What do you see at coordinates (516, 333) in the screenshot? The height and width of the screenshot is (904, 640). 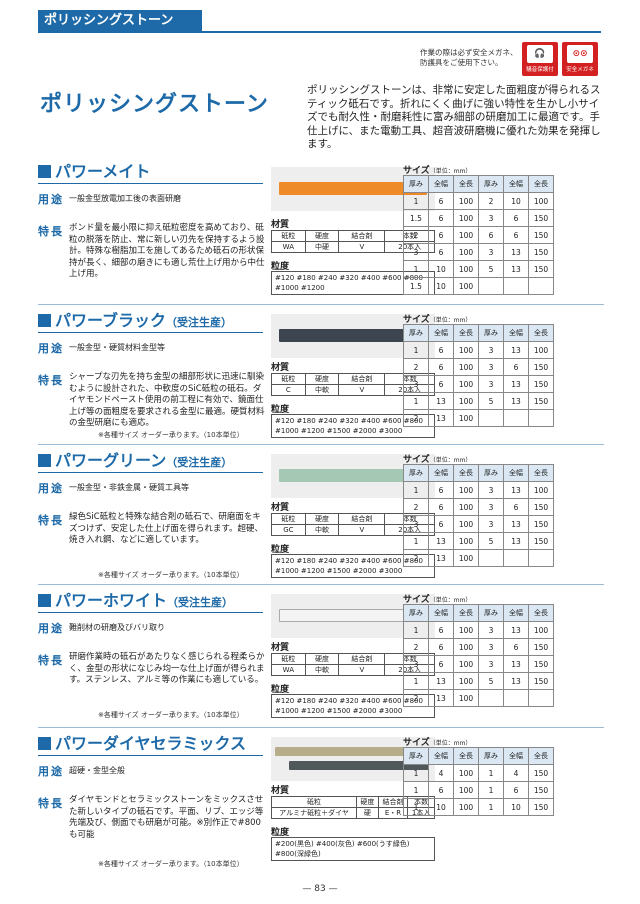 I see `size-header-cell: 全幅` at bounding box center [516, 333].